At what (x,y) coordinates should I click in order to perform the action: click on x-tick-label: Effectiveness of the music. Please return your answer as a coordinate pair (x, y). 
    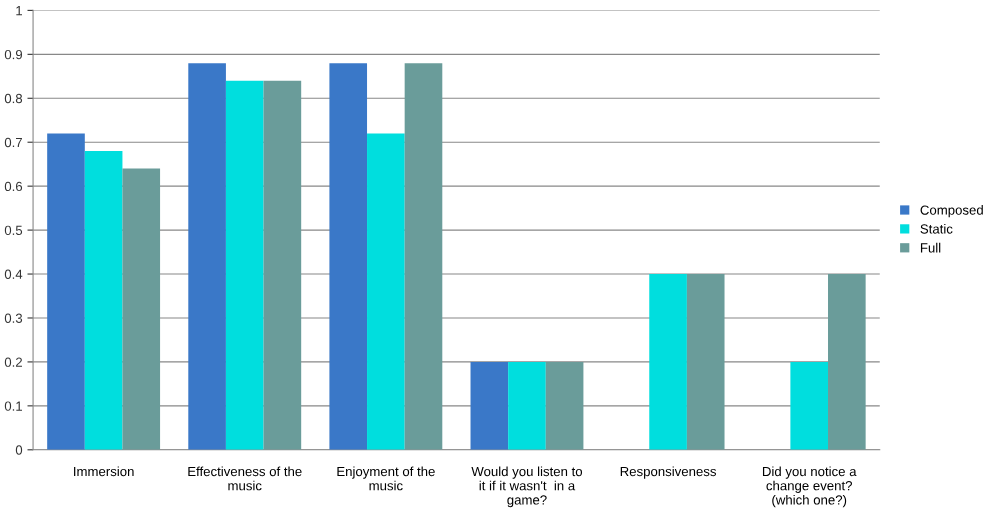
    Looking at the image, I should click on (245, 478).